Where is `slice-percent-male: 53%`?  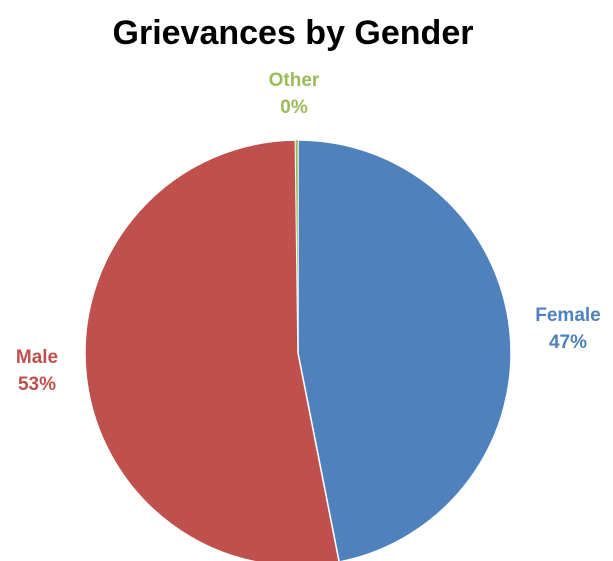
slice-percent-male: 53% is located at coordinates (37, 384).